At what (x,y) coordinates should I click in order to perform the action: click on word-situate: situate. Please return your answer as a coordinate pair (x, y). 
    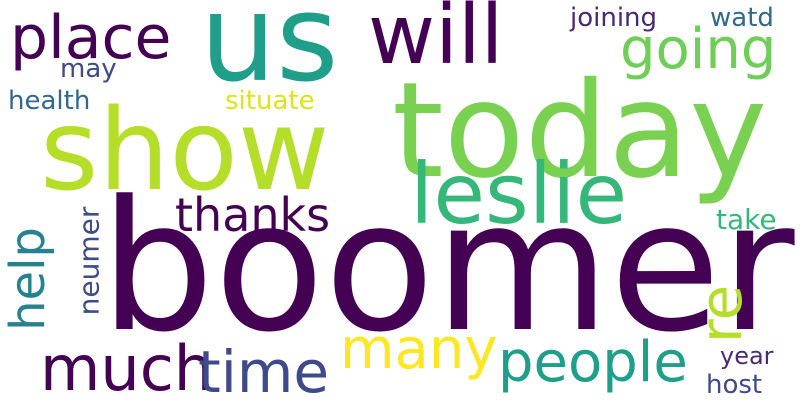
    Looking at the image, I should click on (270, 101).